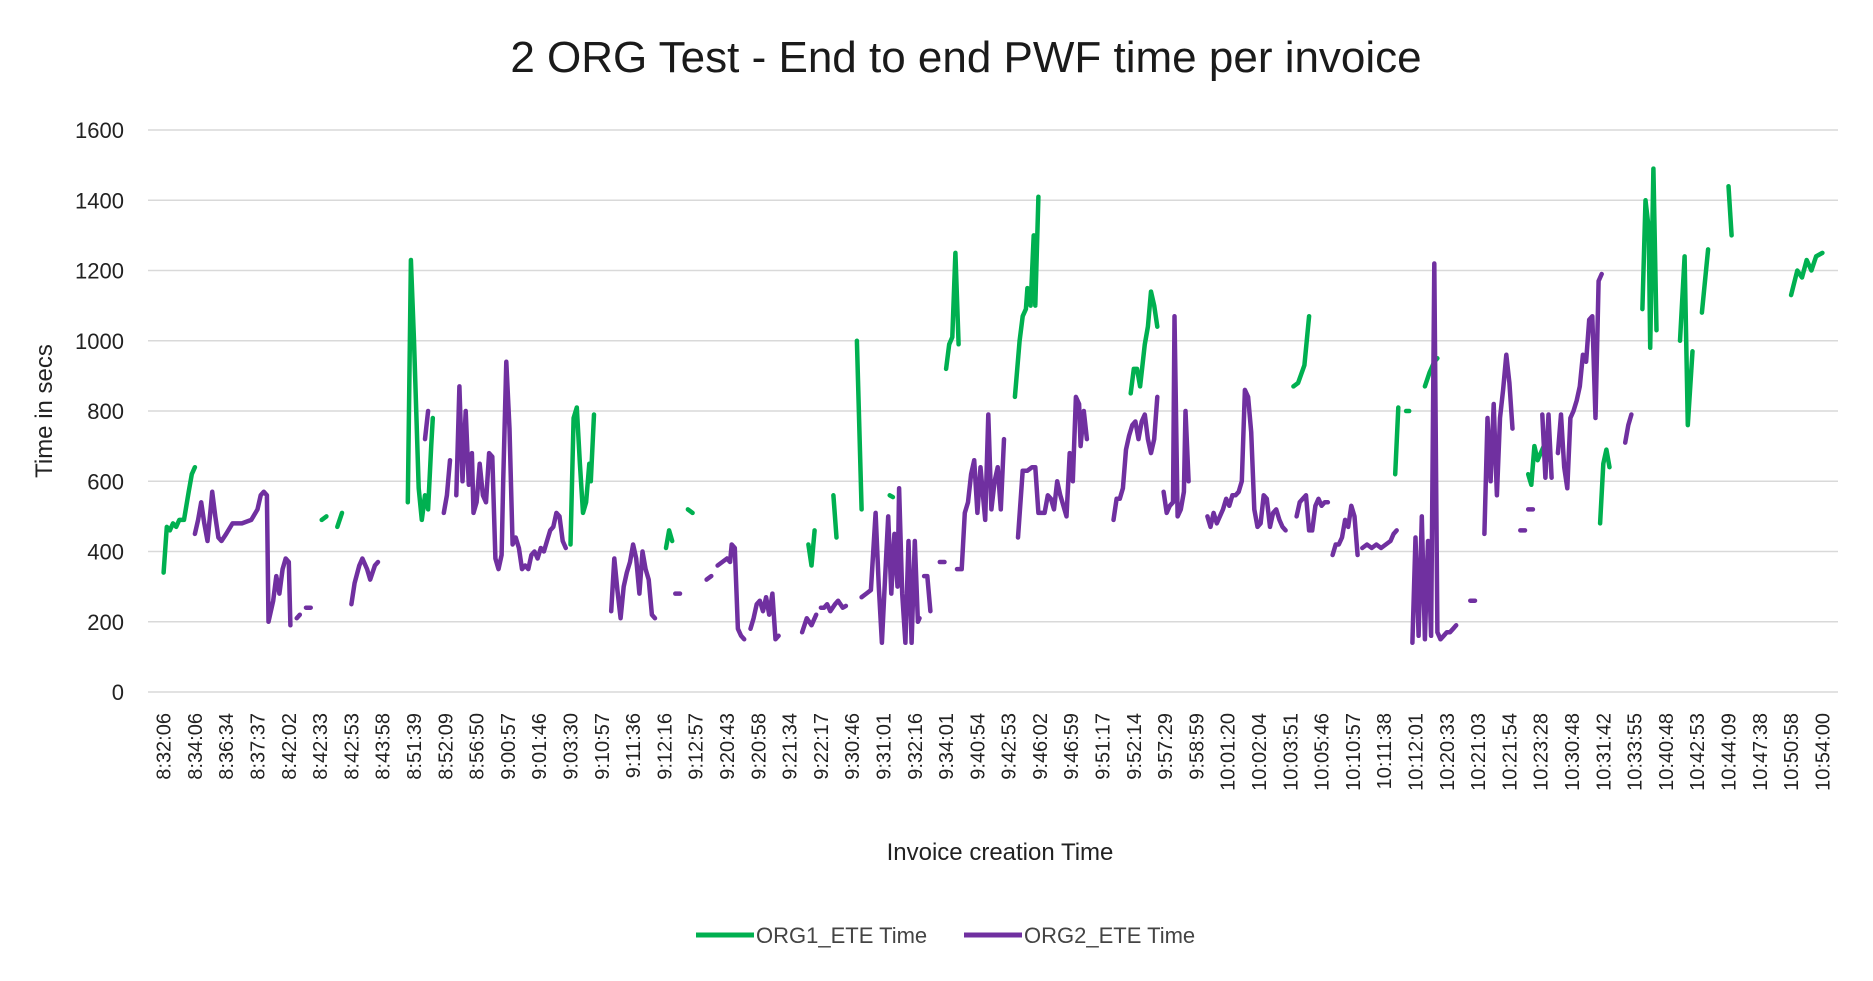 The image size is (1873, 981). Describe the element at coordinates (1323, 752) in the screenshot. I see `x-tick-label: 10:05:46` at that location.